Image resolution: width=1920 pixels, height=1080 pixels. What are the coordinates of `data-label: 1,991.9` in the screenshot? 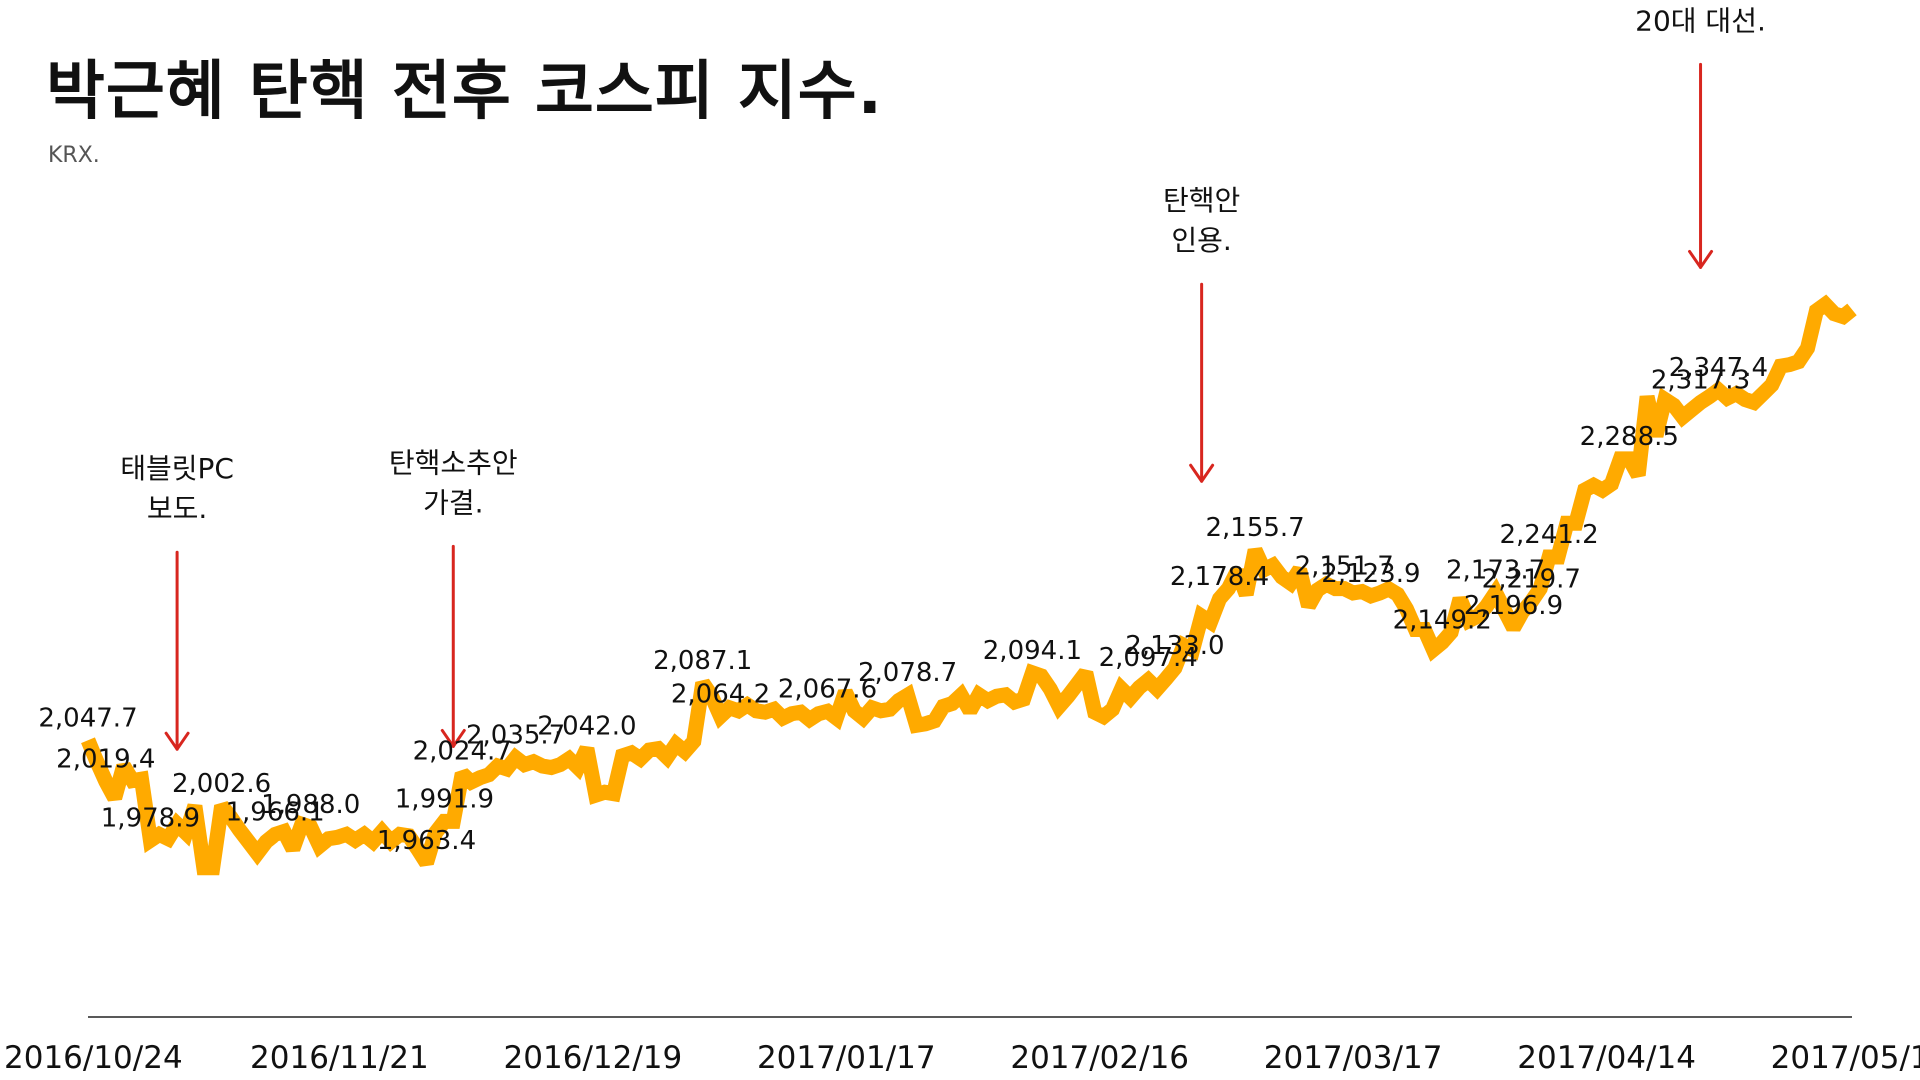 It's located at (444, 799).